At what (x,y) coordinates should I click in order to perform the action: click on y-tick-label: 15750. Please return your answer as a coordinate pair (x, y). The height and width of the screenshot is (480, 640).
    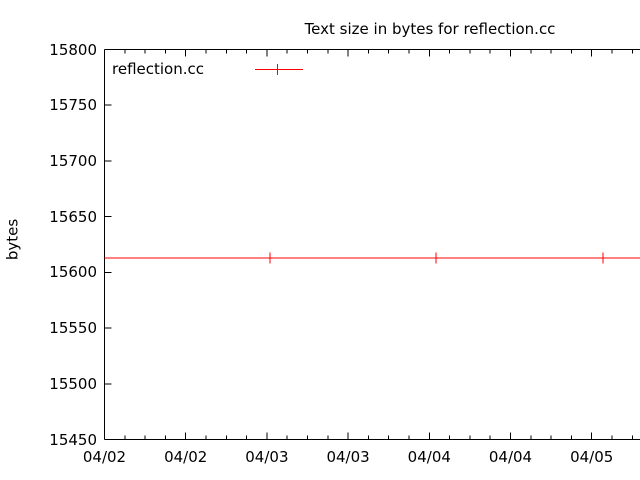
    Looking at the image, I should click on (73, 105).